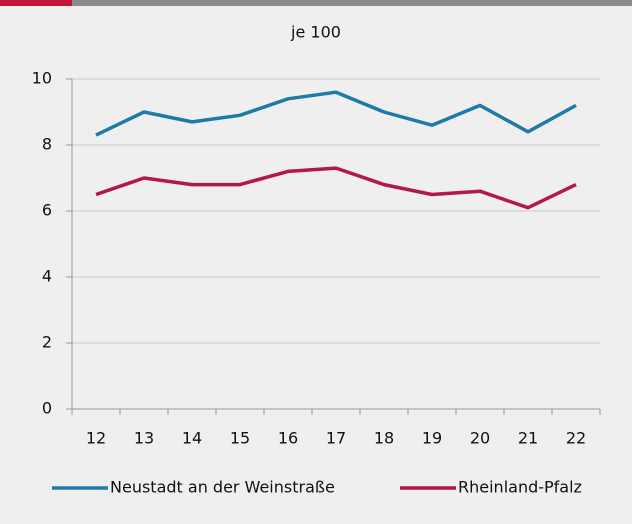 This screenshot has width=632, height=524. I want to click on x-tick-label: 22, so click(576, 438).